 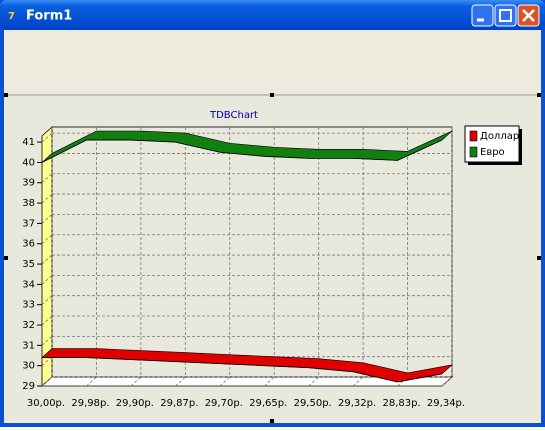 What do you see at coordinates (28, 366) in the screenshot?
I see `y-tick-label: 30` at bounding box center [28, 366].